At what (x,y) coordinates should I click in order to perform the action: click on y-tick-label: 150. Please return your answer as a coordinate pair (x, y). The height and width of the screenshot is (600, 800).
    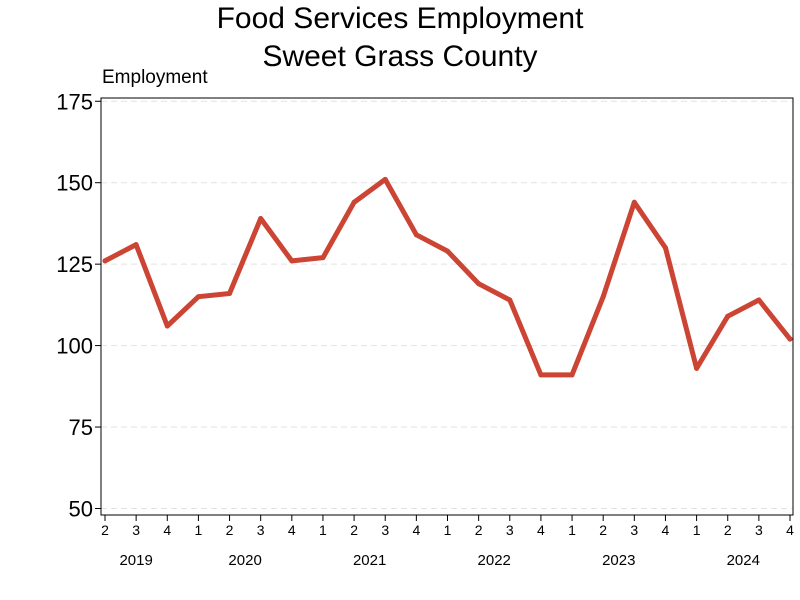
    Looking at the image, I should click on (74, 183).